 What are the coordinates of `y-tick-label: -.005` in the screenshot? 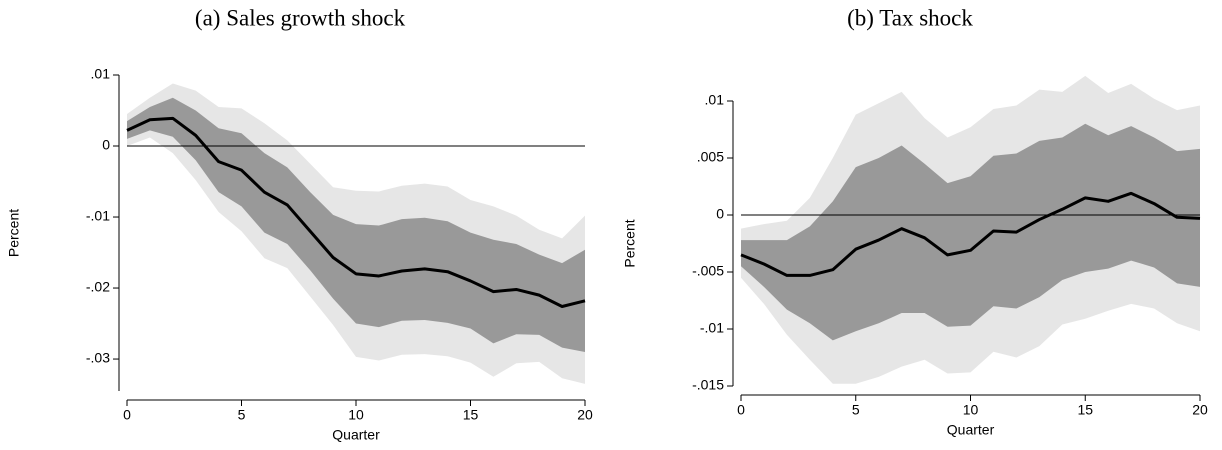 It's located at (708, 271).